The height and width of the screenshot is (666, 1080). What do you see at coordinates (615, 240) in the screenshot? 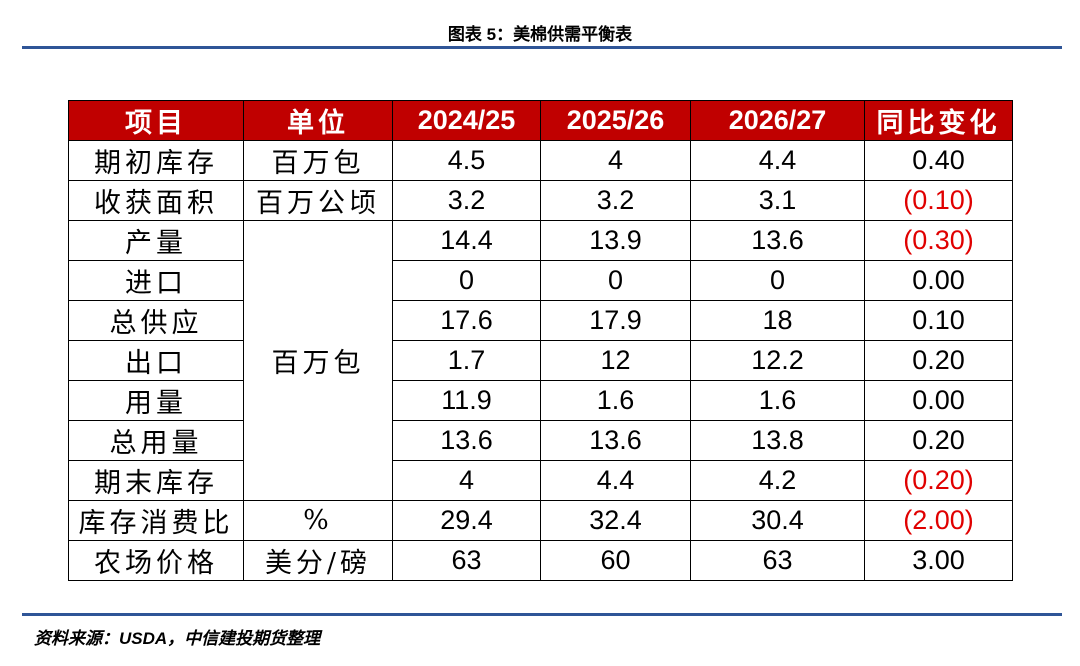
I see `value-cell: 13.9` at bounding box center [615, 240].